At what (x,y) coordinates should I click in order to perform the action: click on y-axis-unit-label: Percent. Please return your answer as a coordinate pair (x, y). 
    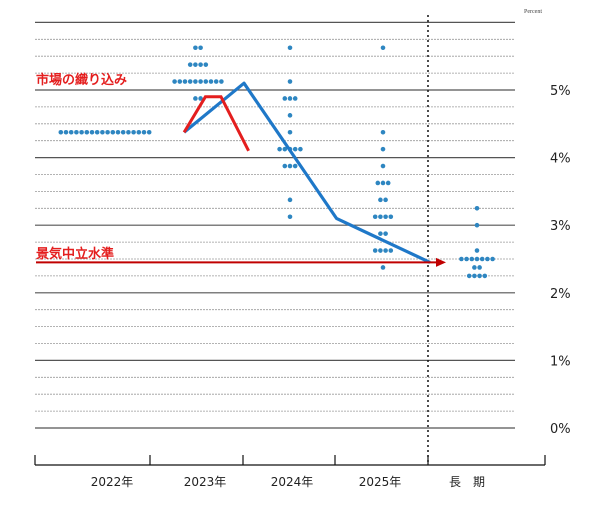
    Looking at the image, I should click on (533, 12).